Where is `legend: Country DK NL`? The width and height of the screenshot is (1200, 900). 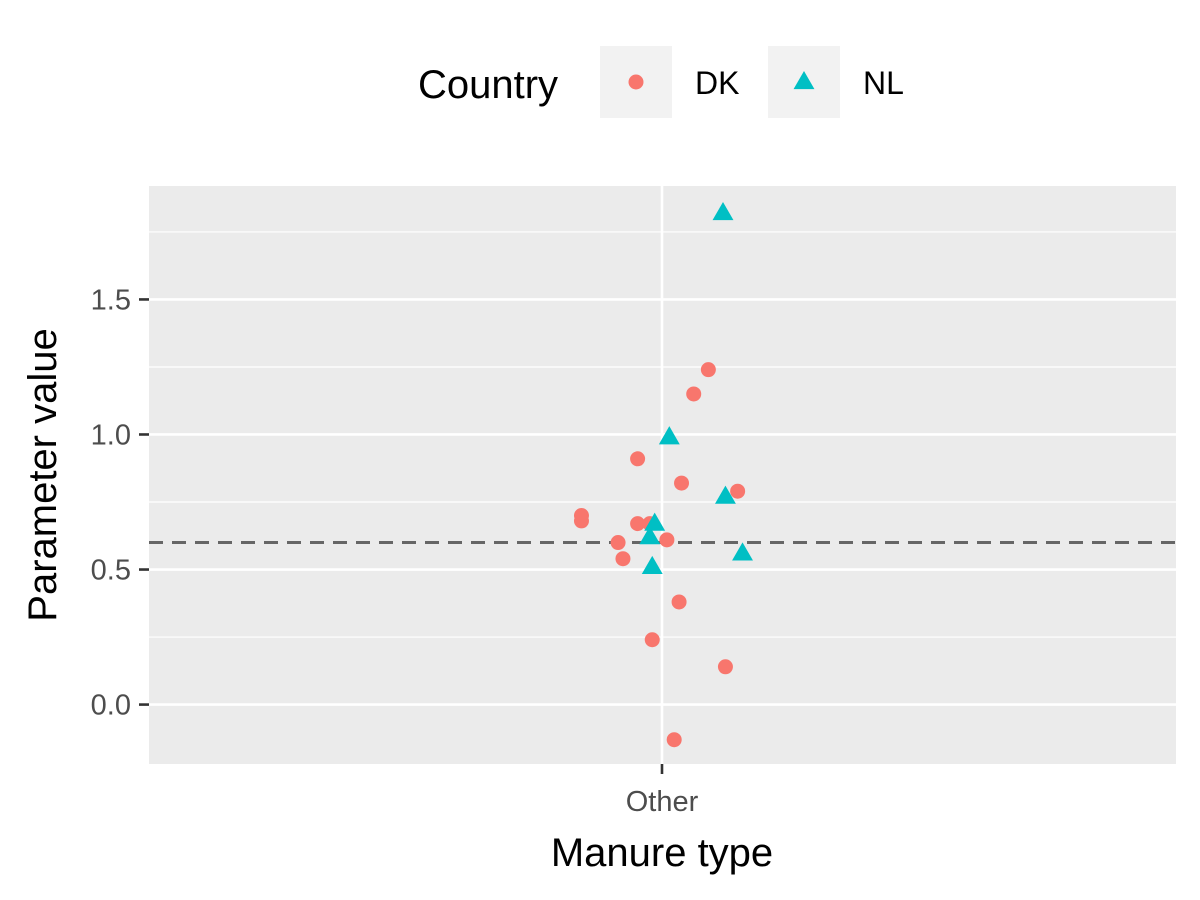
legend: Country DK NL is located at coordinates (661, 82).